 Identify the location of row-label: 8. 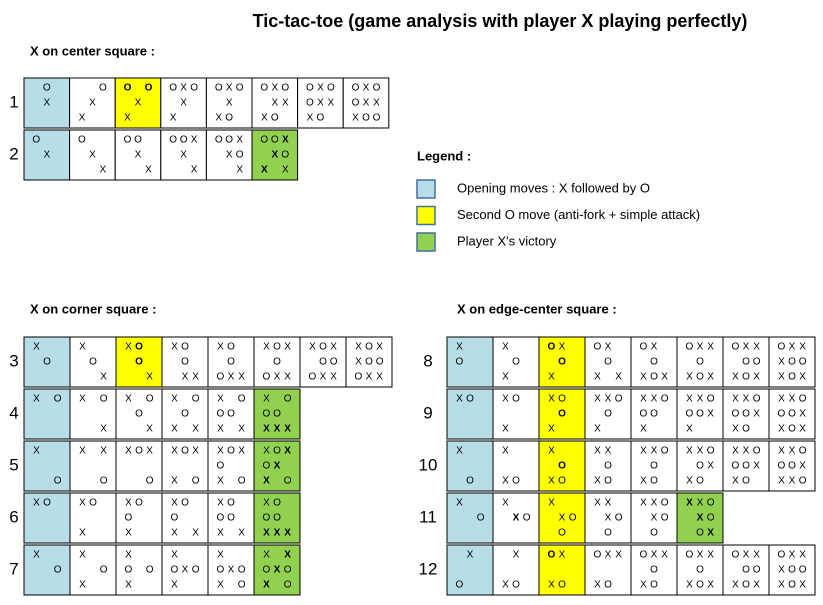
(427, 360).